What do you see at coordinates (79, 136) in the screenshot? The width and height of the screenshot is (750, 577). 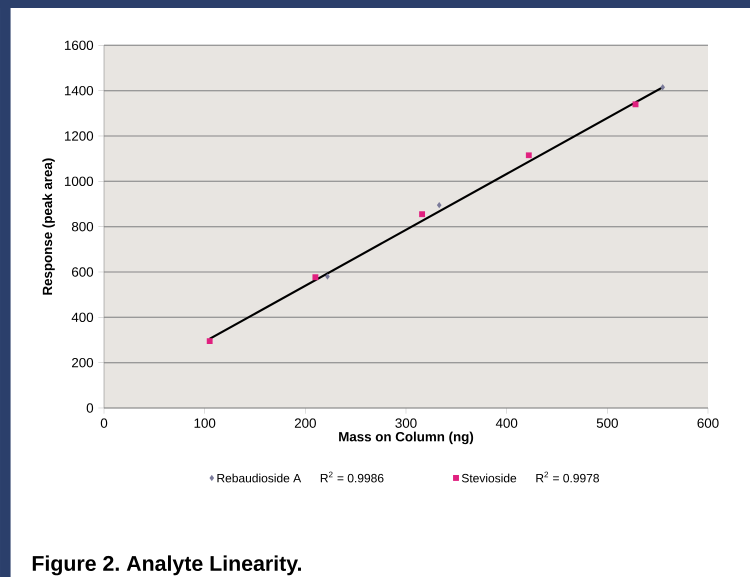 I see `y-tick-label: 1200` at bounding box center [79, 136].